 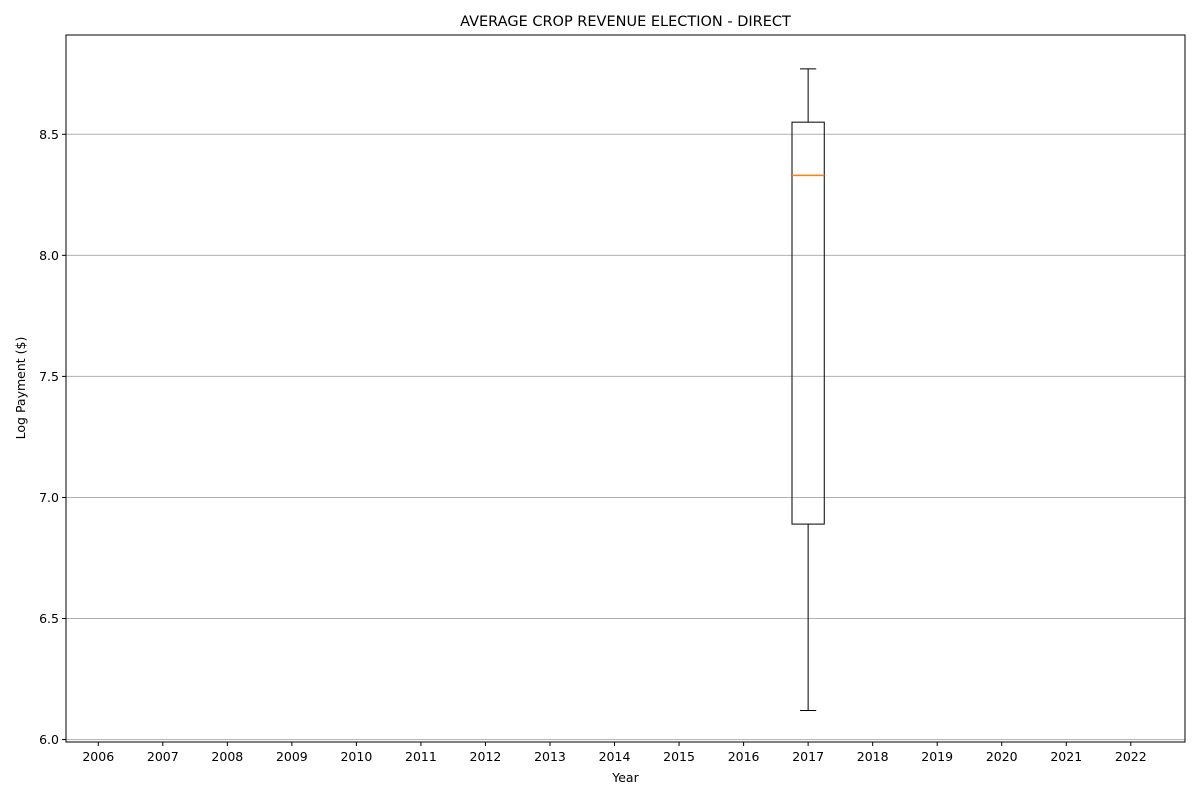 I want to click on x-tick-label: 2018, so click(x=873, y=756).